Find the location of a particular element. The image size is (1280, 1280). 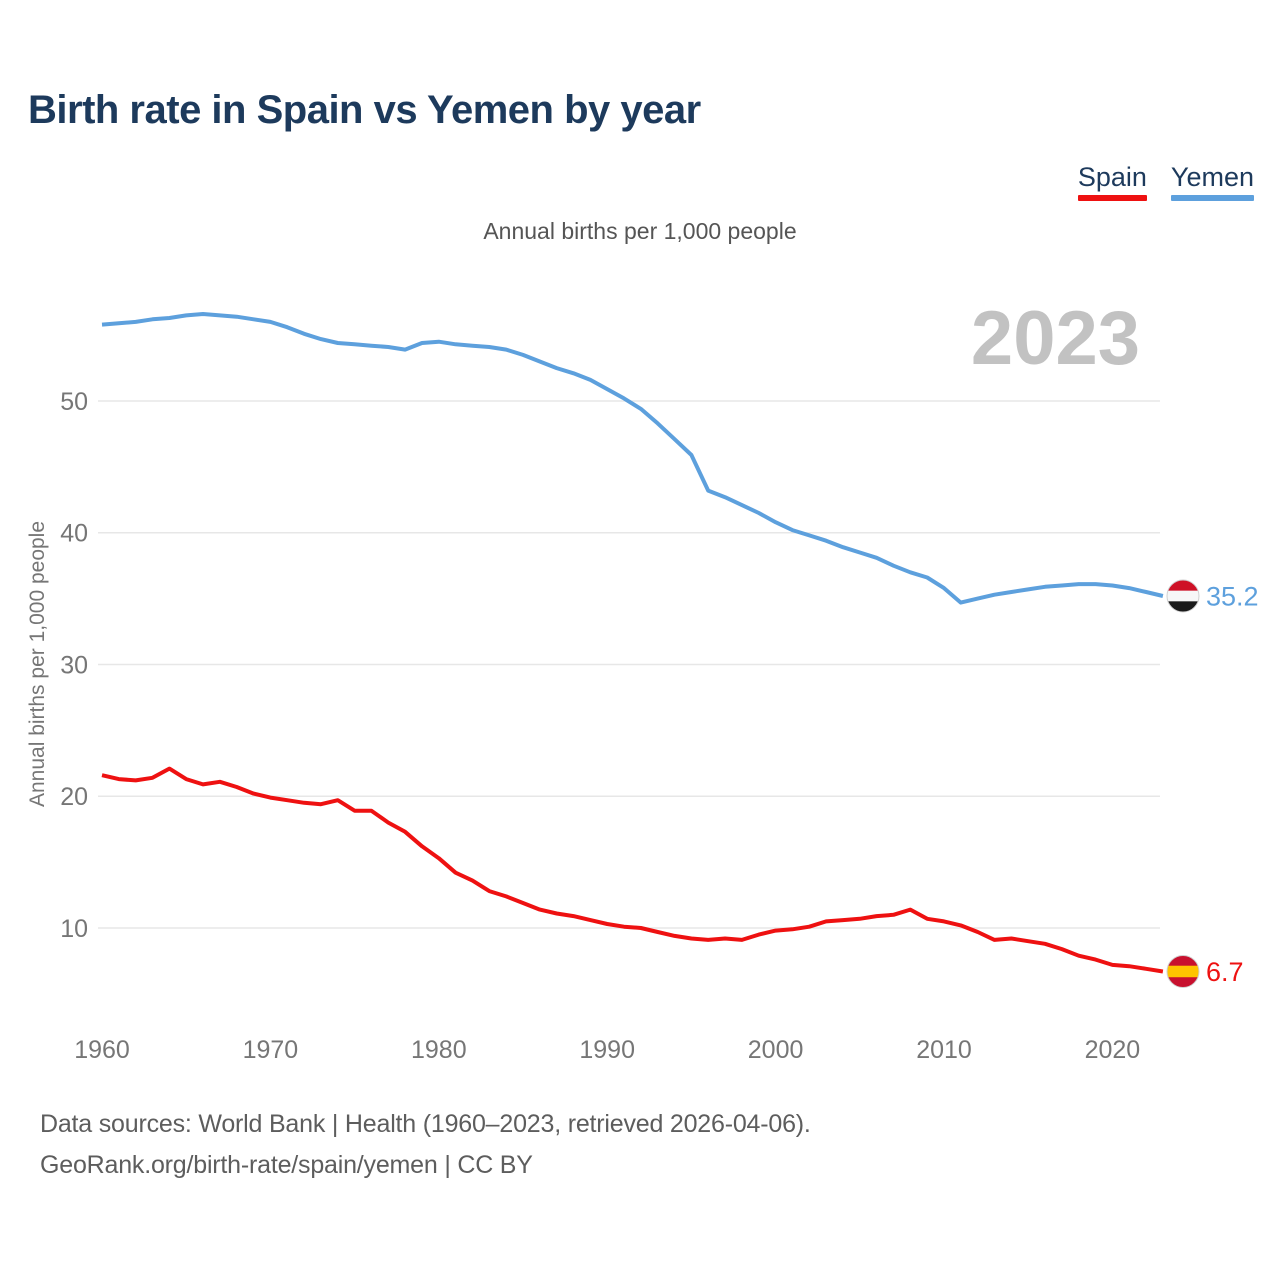

x-tick-1960: 1960 is located at coordinates (102, 1050).